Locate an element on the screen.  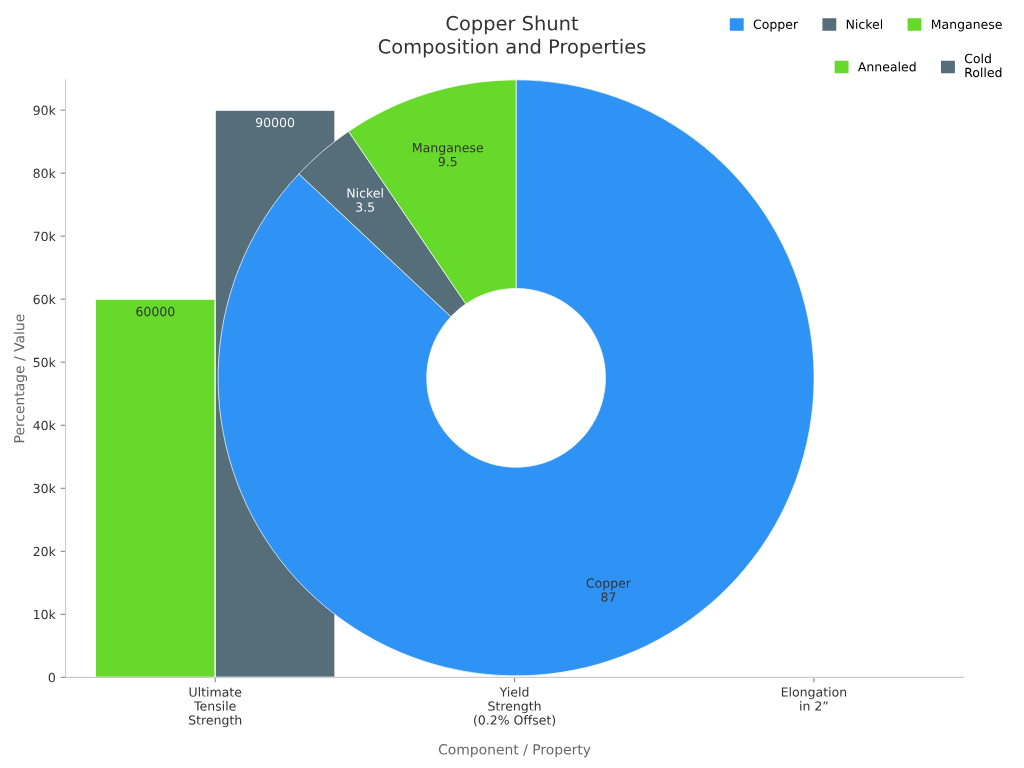
y-tick-label: 70k is located at coordinates (44, 236).